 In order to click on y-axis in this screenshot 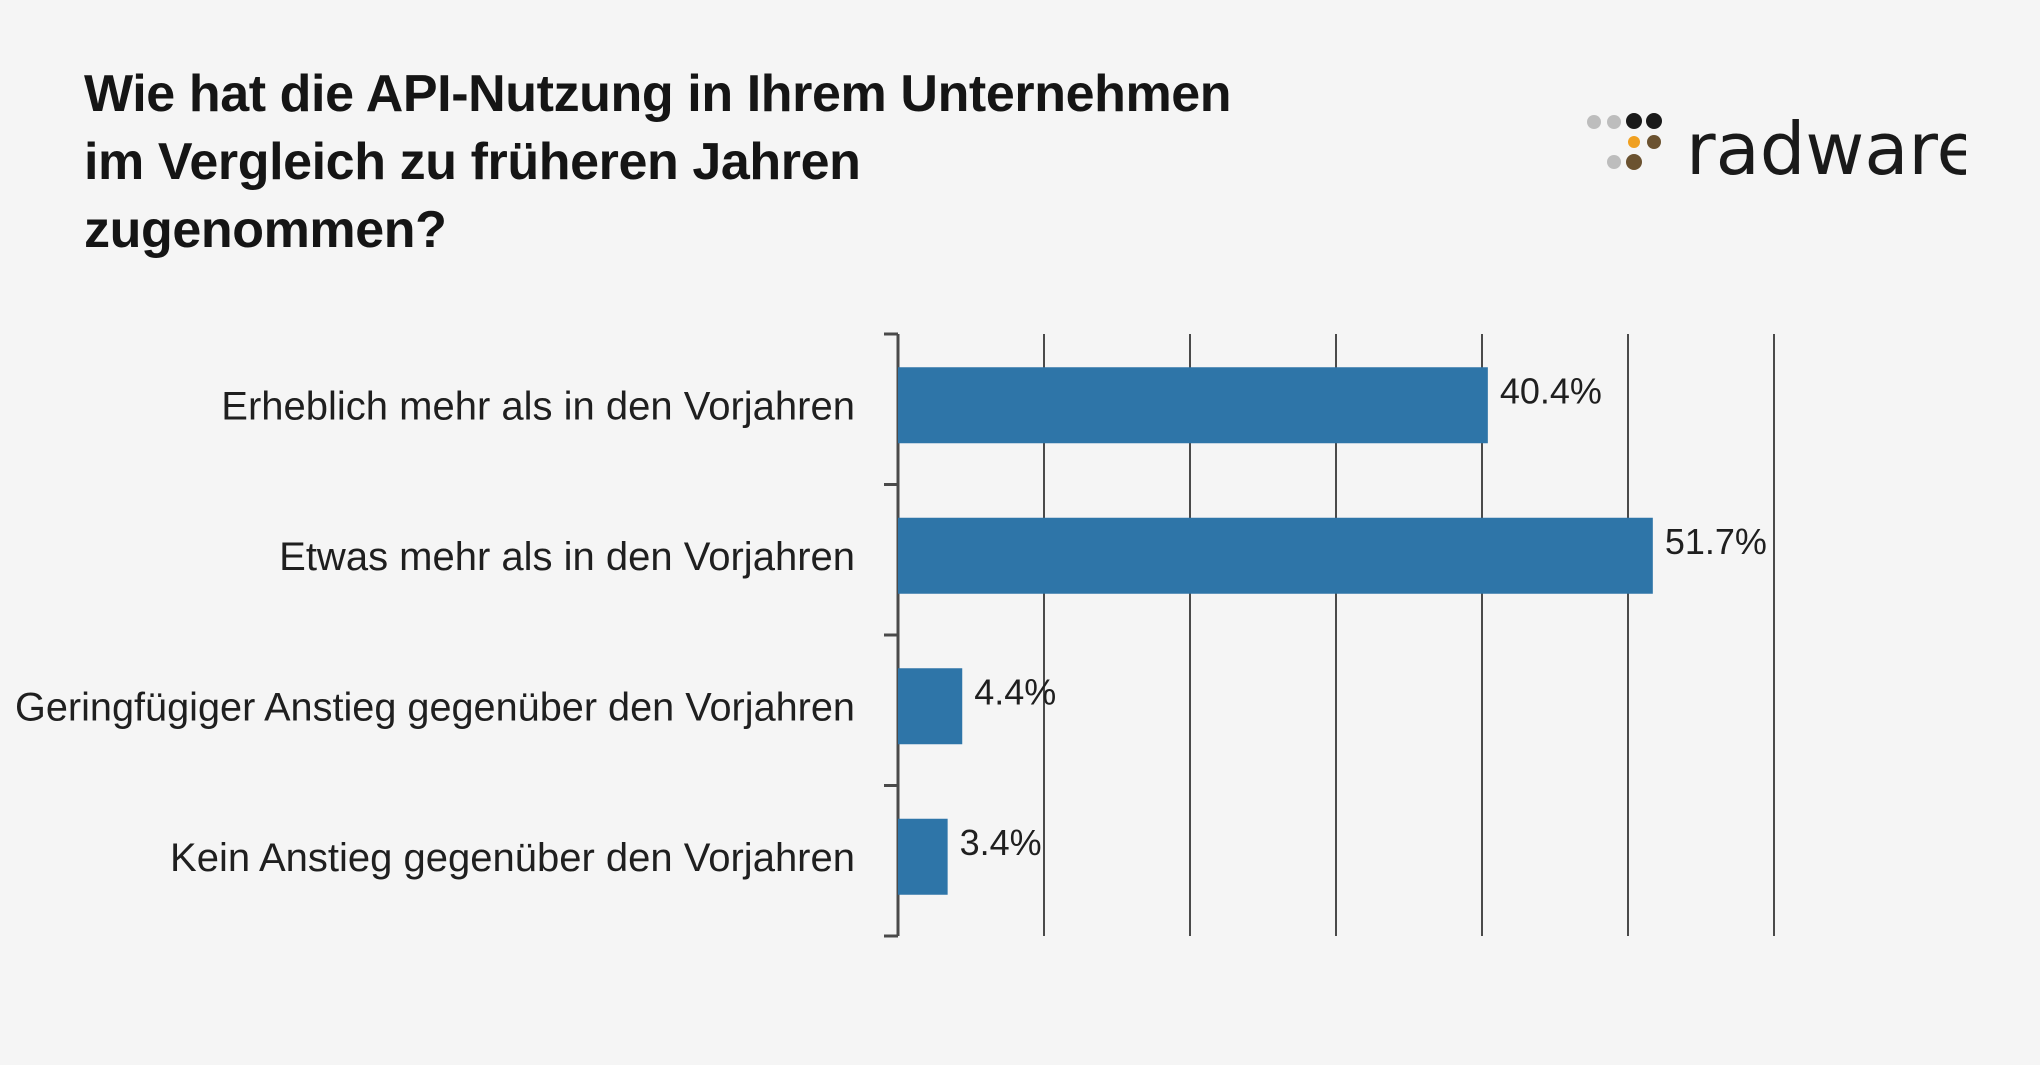, I will do `click(892, 635)`.